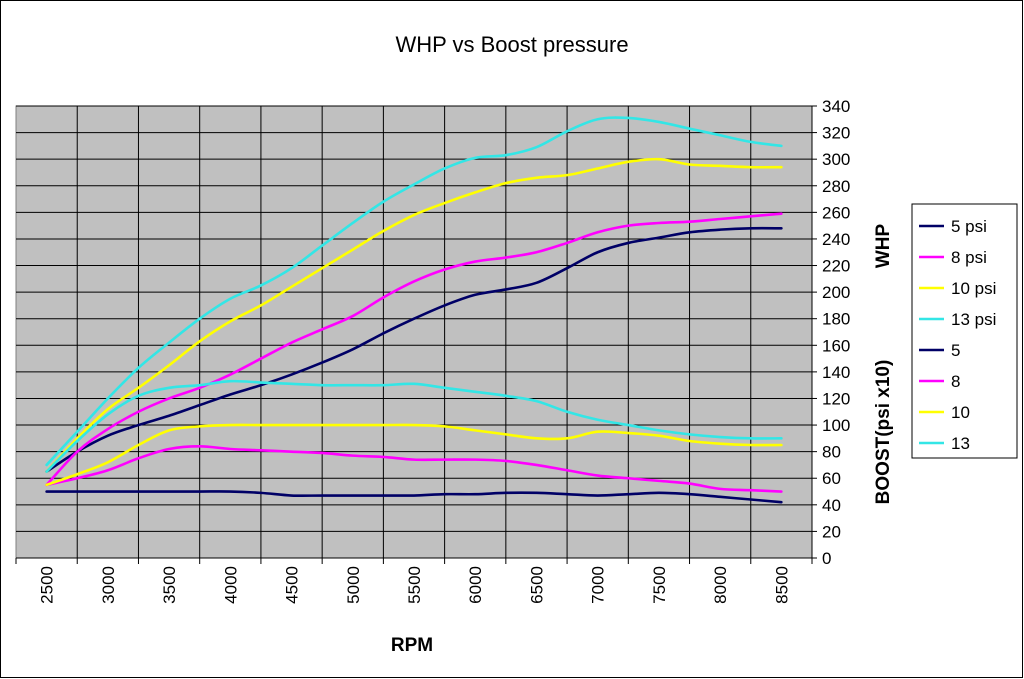 This screenshot has height=679, width=1024. What do you see at coordinates (836, 398) in the screenshot?
I see `y-tick-label: 120` at bounding box center [836, 398].